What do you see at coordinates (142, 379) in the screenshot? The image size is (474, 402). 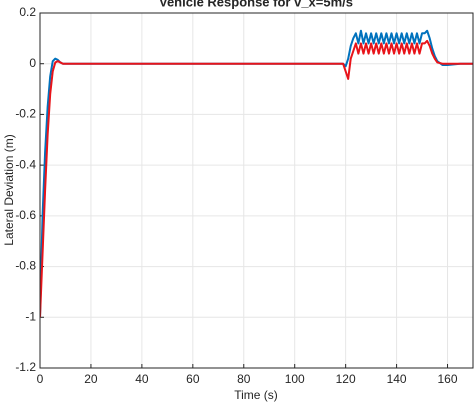 I see `x-tick-label: 40` at bounding box center [142, 379].